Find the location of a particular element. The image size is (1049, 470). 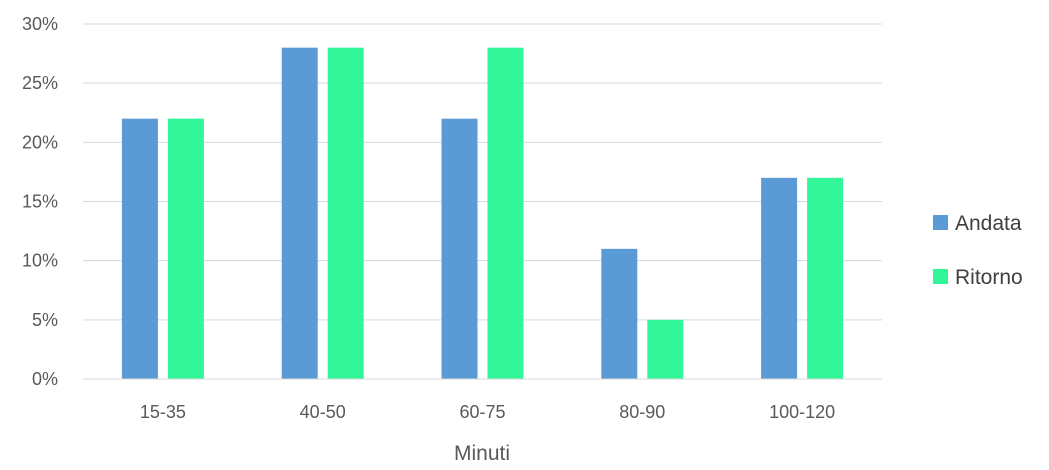

y-tick-label: 20% is located at coordinates (40, 142).